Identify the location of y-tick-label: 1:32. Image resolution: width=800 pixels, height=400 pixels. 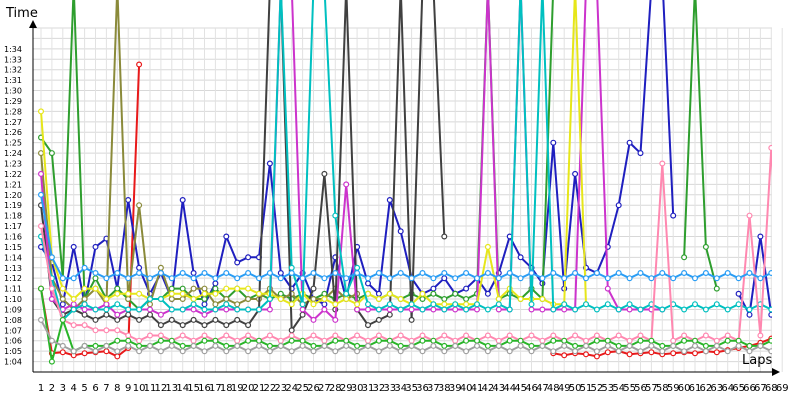
(13, 70).